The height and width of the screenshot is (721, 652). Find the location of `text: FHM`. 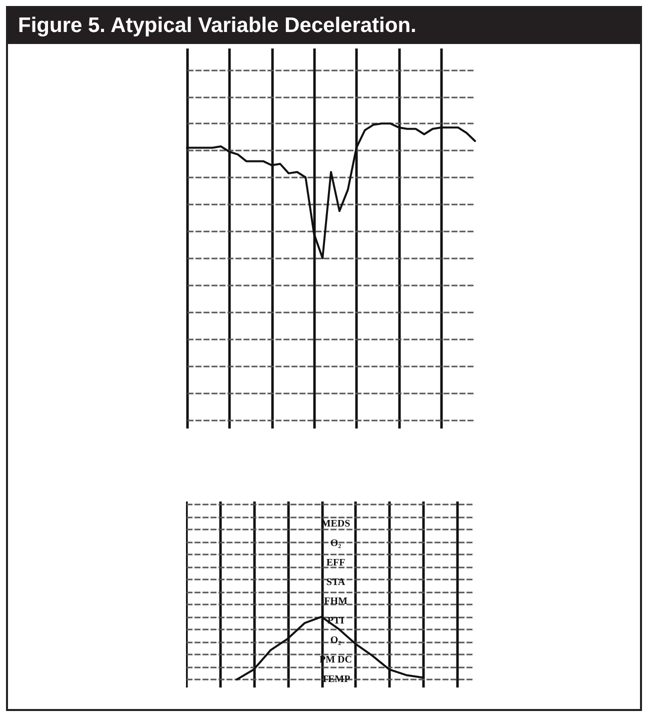

text: FHM is located at coordinates (336, 602).